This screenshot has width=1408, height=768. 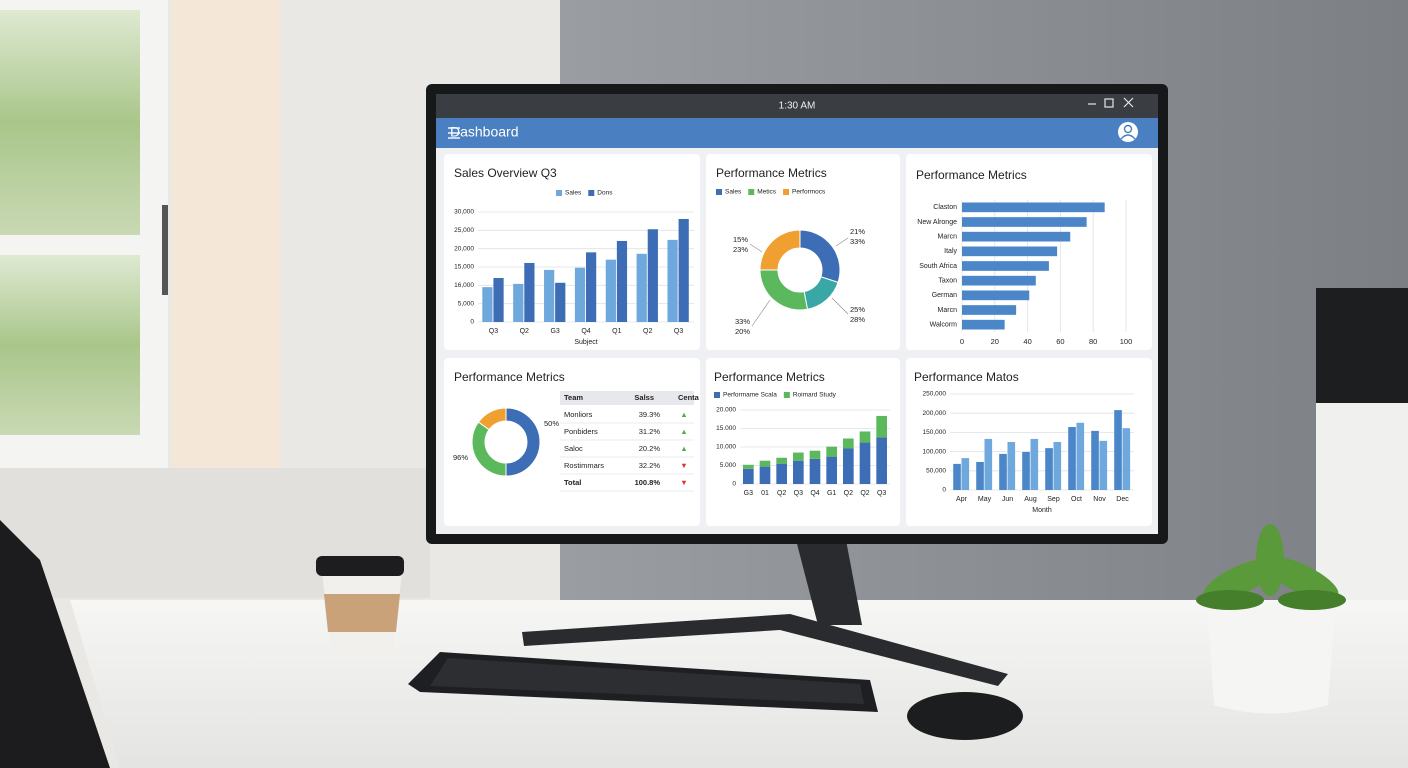 What do you see at coordinates (767, 192) in the screenshot?
I see `legend-label: Metics` at bounding box center [767, 192].